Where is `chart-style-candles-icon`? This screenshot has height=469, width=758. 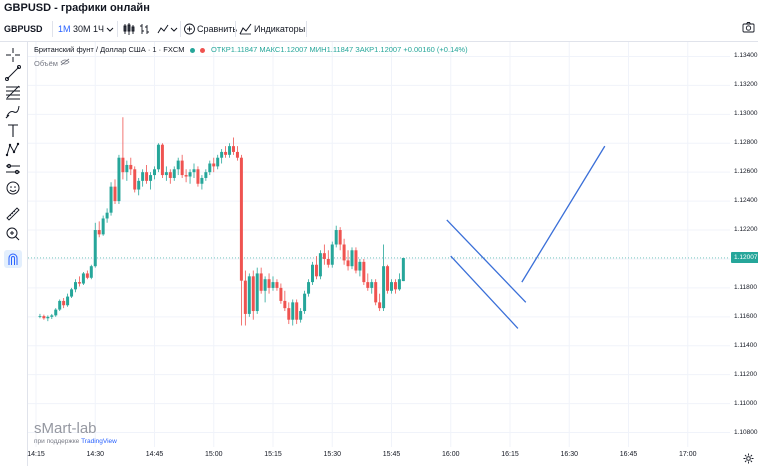 chart-style-candles-icon is located at coordinates (129, 29).